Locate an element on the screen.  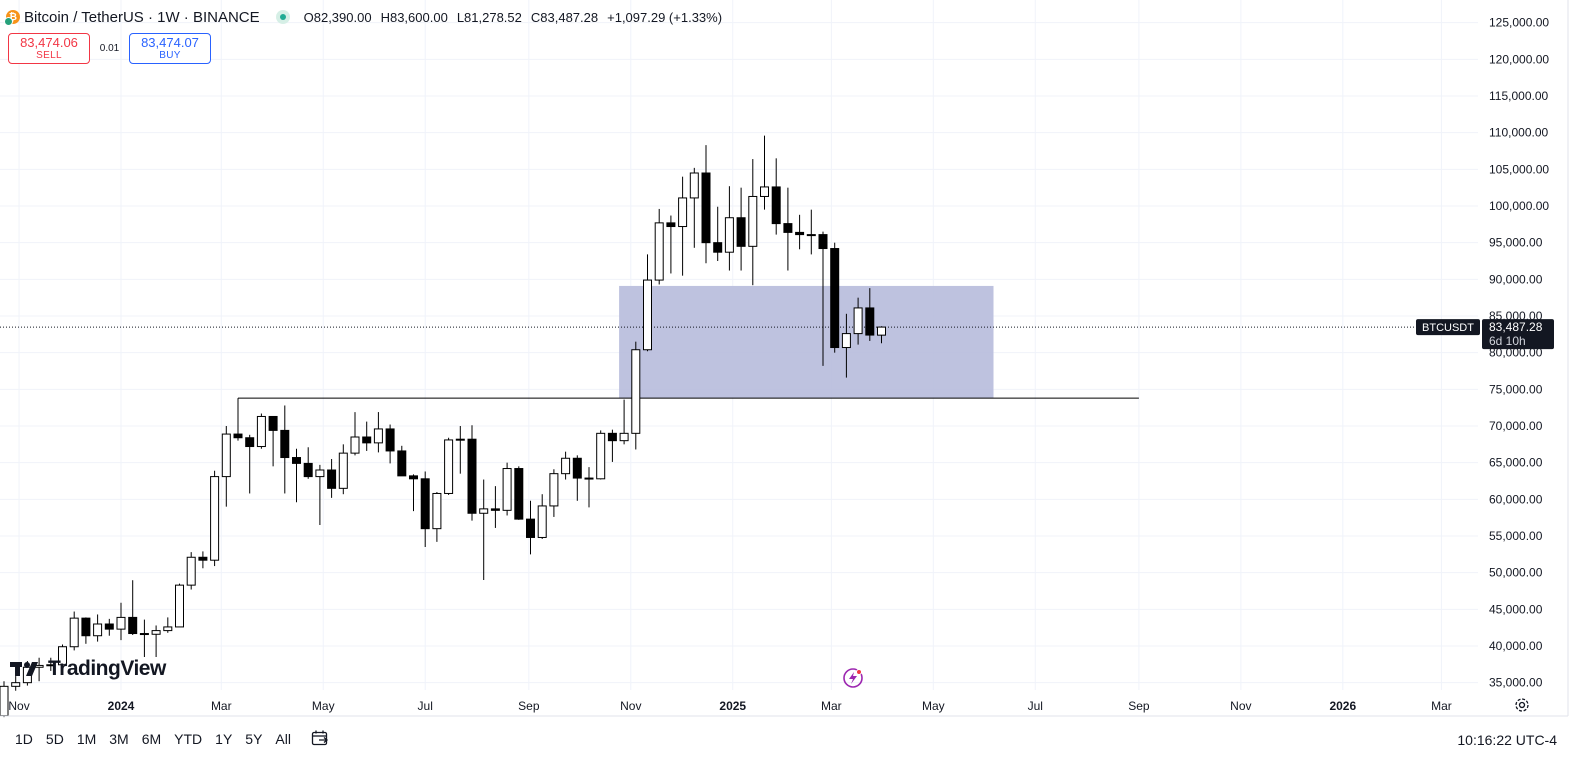
range-5d: 5D is located at coordinates (54, 739).